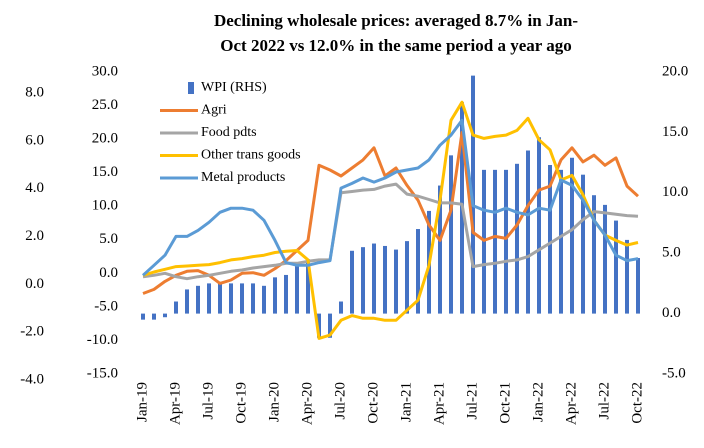 Image resolution: width=704 pixels, height=448 pixels. I want to click on x-tick-label: Apr-19, so click(175, 403).